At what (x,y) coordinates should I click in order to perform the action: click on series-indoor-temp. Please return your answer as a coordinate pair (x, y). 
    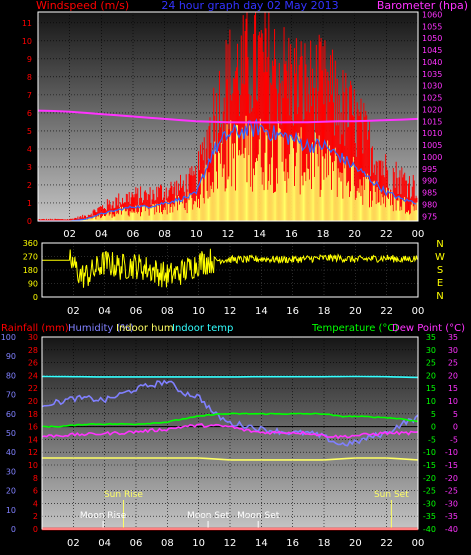
    Looking at the image, I should click on (230, 377).